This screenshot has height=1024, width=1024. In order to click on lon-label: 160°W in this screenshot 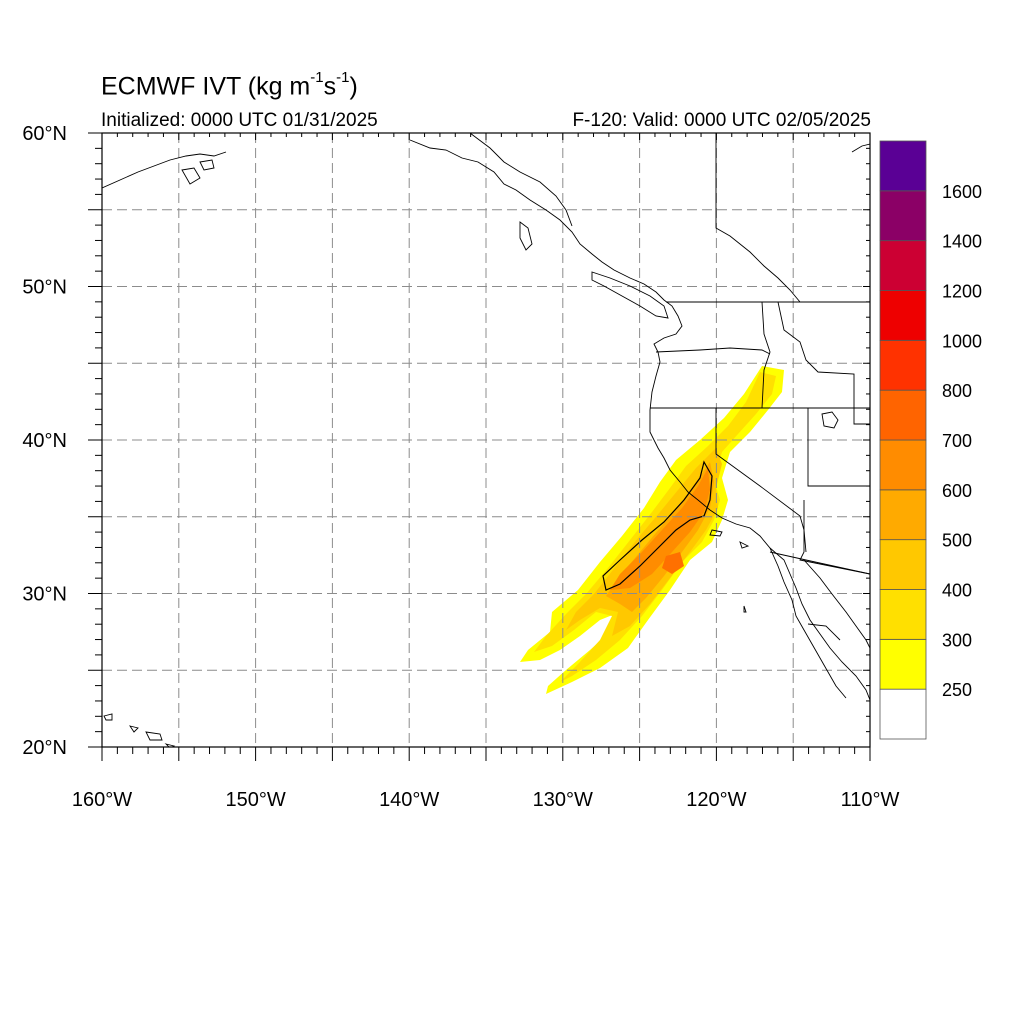, I will do `click(102, 800)`.